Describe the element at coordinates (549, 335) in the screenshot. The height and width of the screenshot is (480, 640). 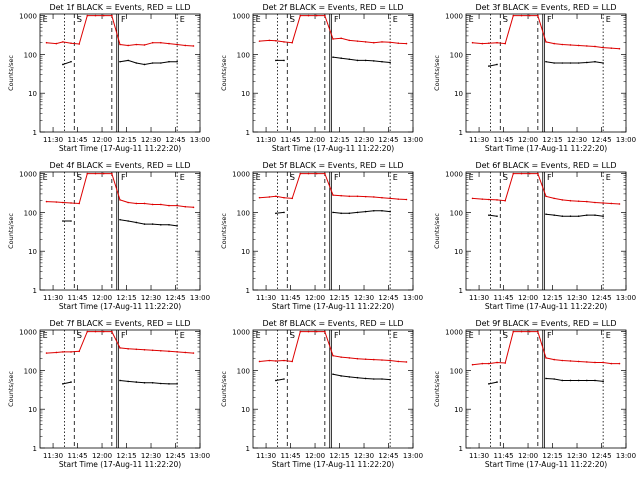
I see `marker-letter: F` at that location.